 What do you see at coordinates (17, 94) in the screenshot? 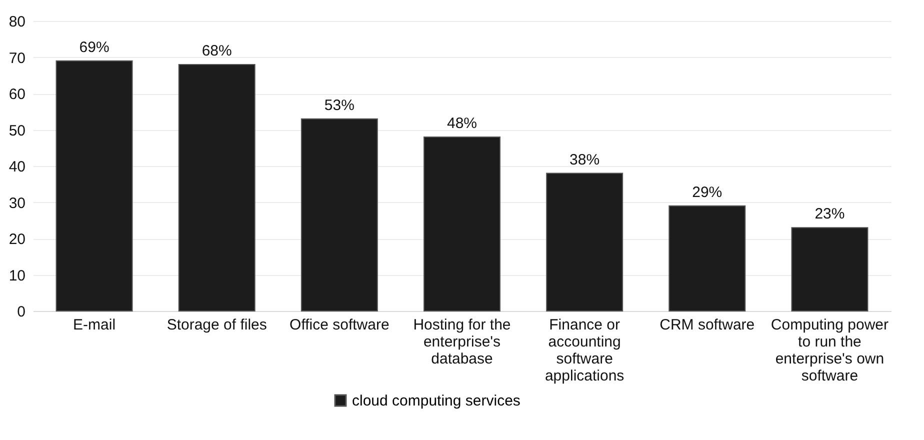
I see `y-tick-label: 60` at bounding box center [17, 94].